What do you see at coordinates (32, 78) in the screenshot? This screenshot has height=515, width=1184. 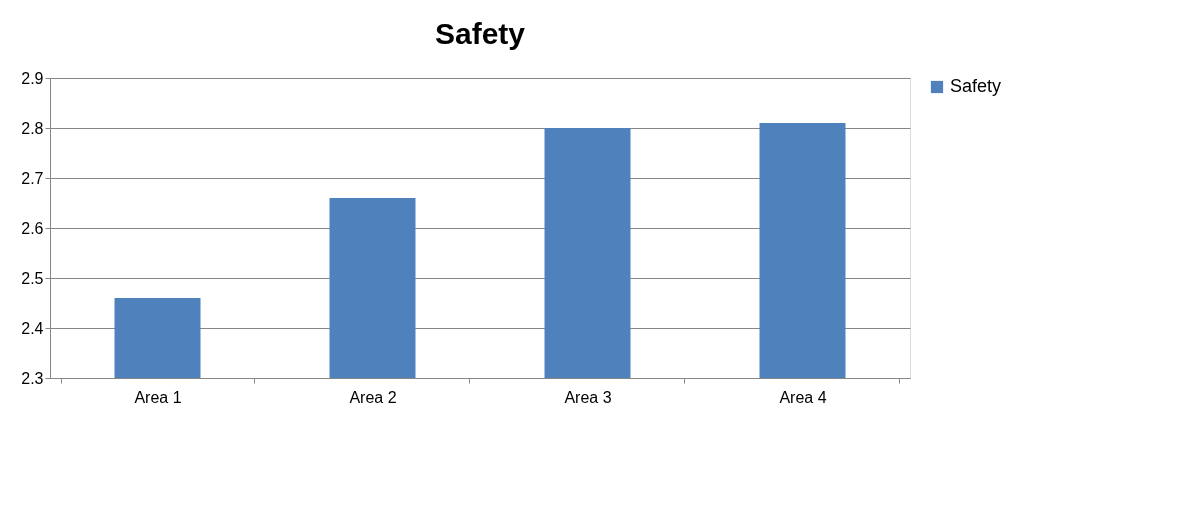 I see `y-tick-label: 2.9` at bounding box center [32, 78].